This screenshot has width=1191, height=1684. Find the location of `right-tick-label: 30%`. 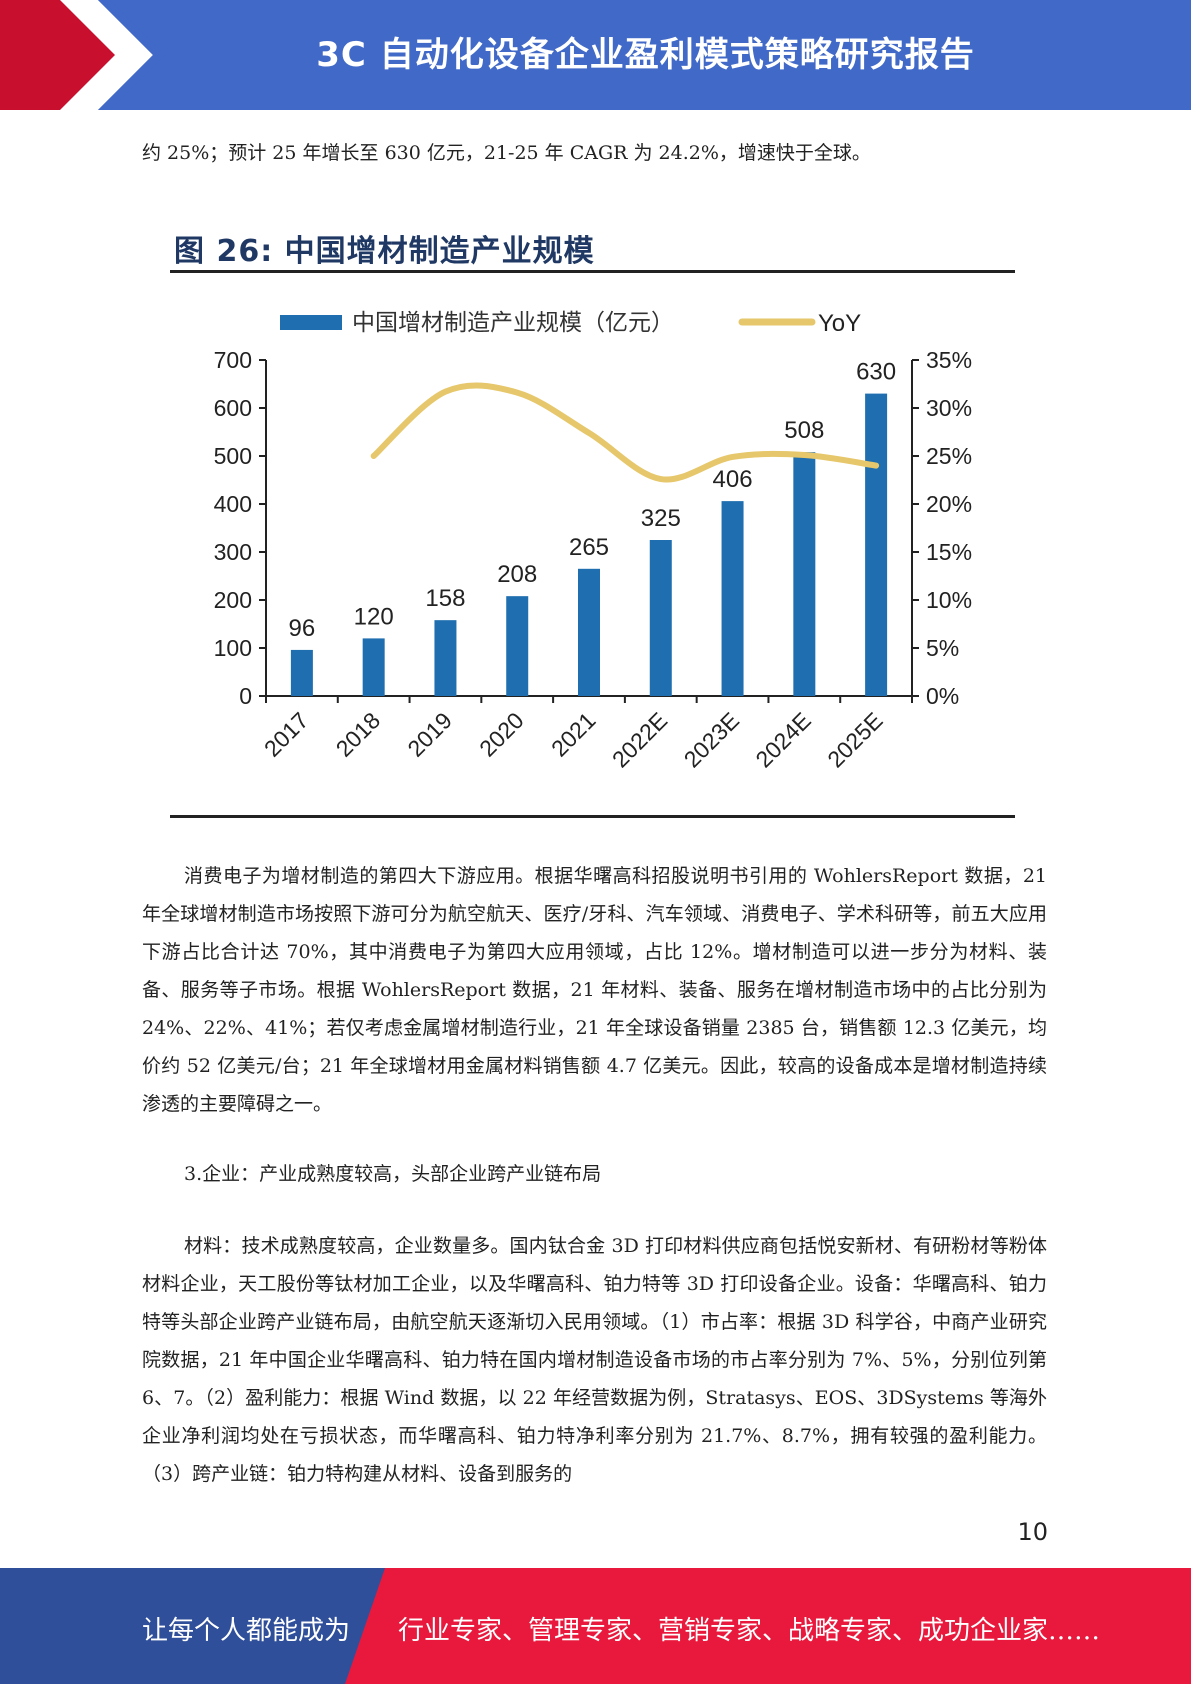

right-tick-label: 30% is located at coordinates (949, 408).